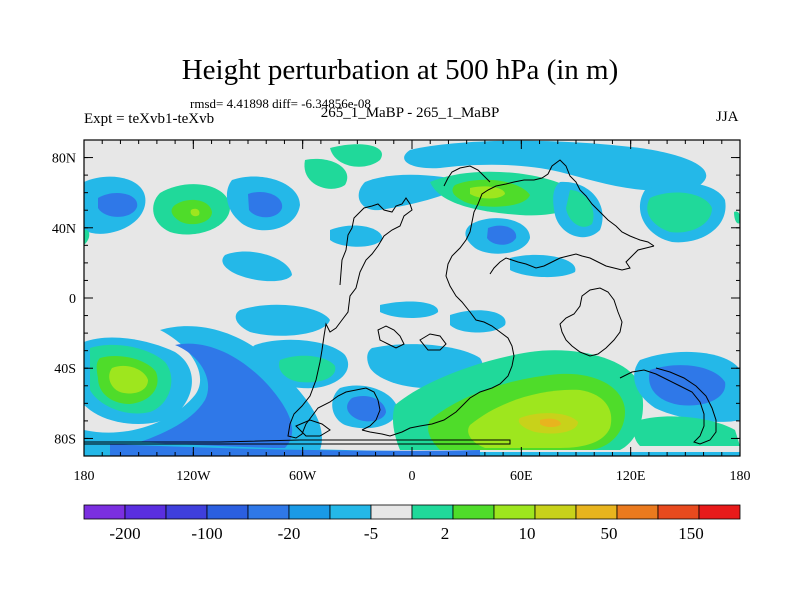 The width and height of the screenshot is (800, 600). Describe the element at coordinates (609, 533) in the screenshot. I see `colorbar-label: 50` at that location.